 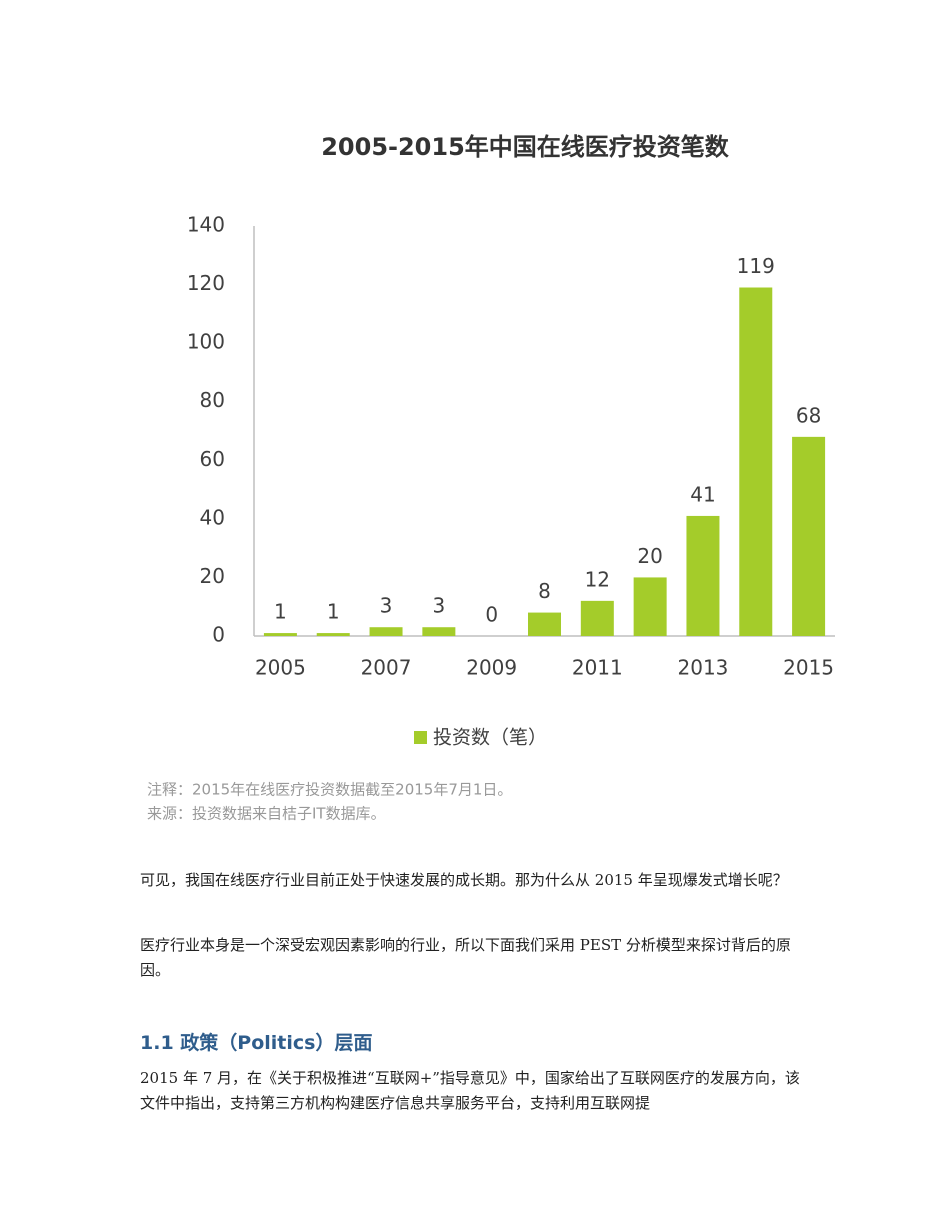 I want to click on legend-label: 投资数（笔）, so click(x=490, y=738).